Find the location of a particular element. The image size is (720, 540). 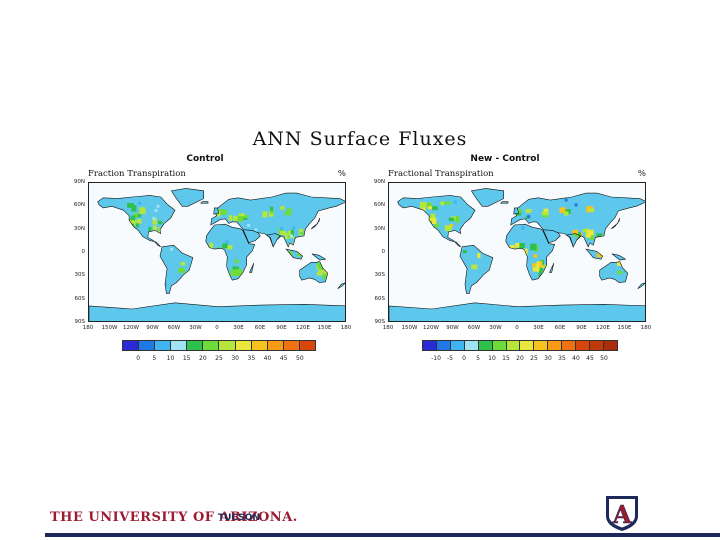

lat-label: 90S is located at coordinates (380, 322).